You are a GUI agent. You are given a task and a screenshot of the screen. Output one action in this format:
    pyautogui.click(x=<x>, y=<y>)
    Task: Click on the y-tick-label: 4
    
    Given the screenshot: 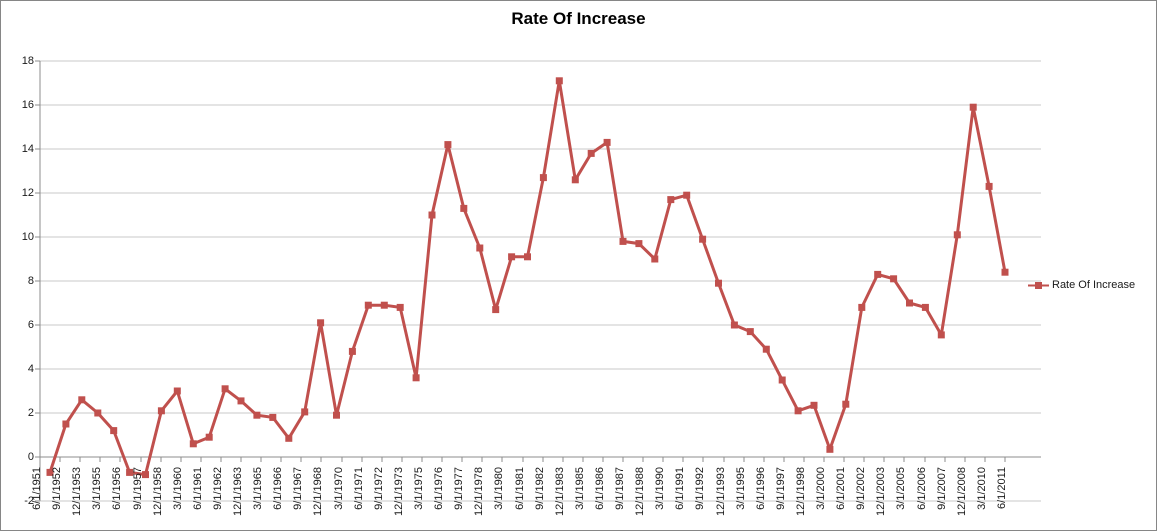 What is the action you would take?
    pyautogui.click(x=30, y=369)
    